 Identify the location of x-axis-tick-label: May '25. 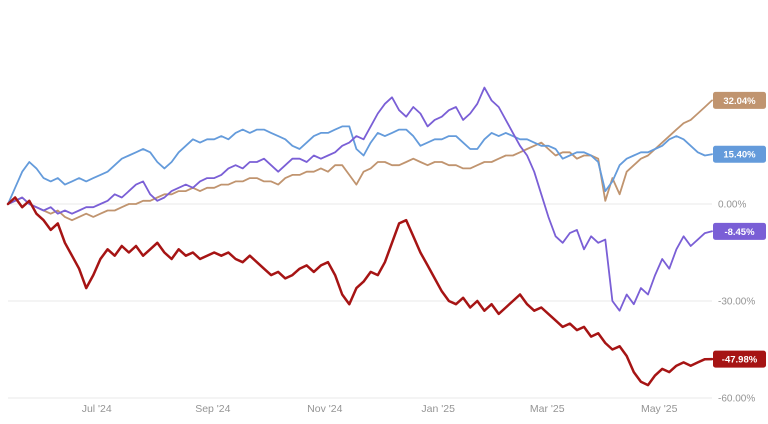
(659, 409).